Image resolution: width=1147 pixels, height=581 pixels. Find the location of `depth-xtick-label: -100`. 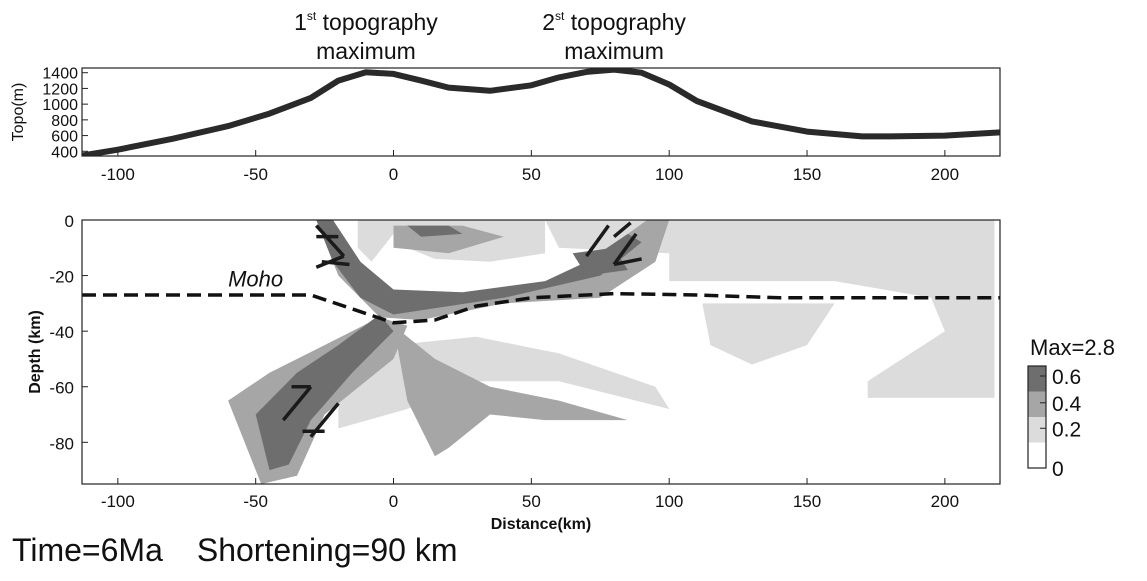

depth-xtick-label: -100 is located at coordinates (118, 501).